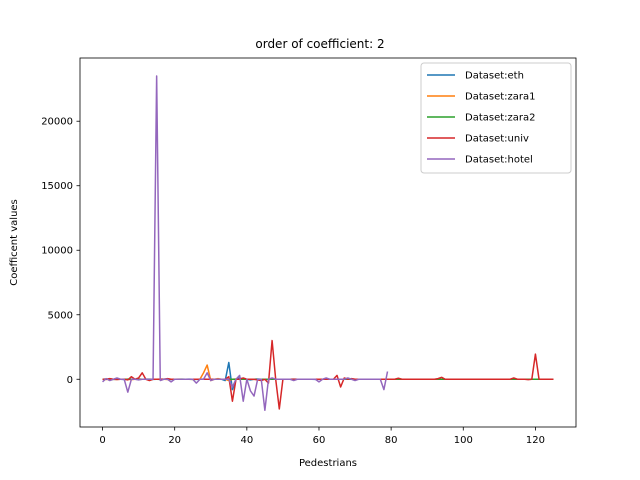 The width and height of the screenshot is (640, 480). Describe the element at coordinates (500, 118) in the screenshot. I see `legend-label: Dataset:zara2` at that location.